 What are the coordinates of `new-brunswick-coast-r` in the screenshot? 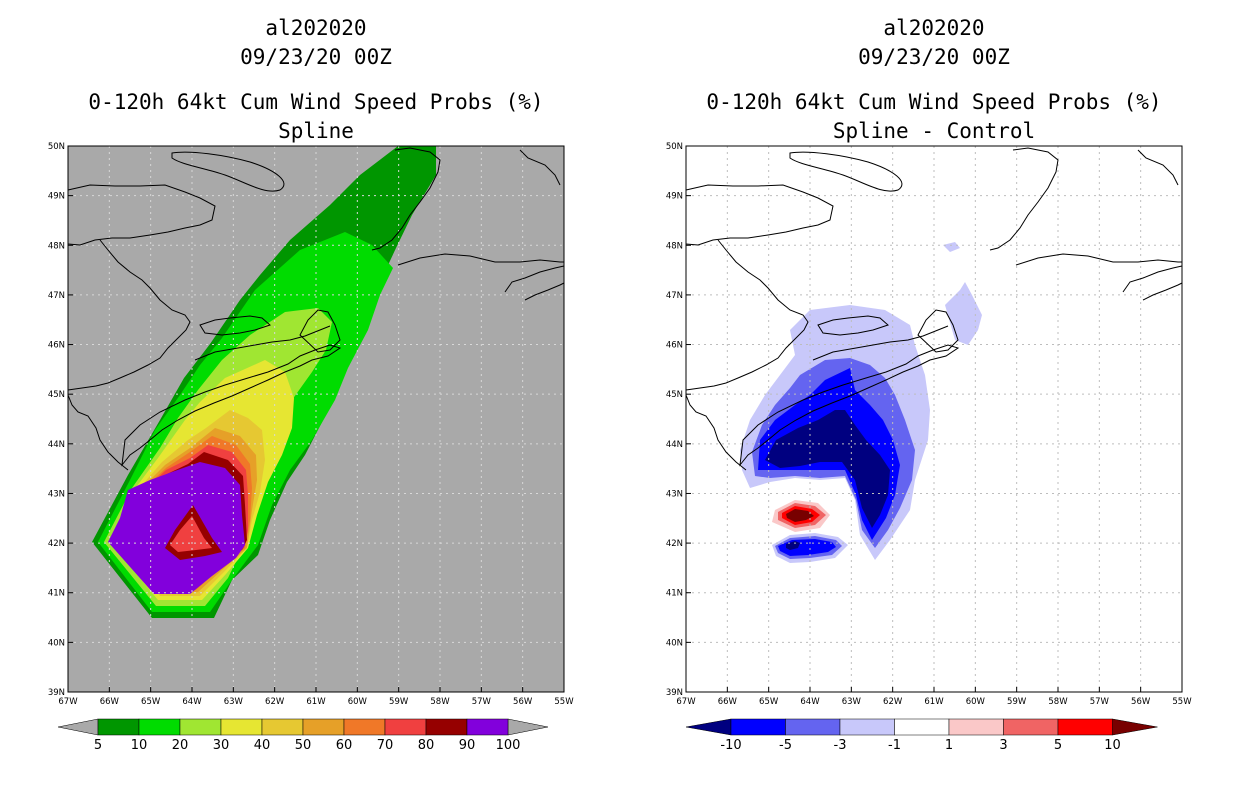 It's located at (747, 315).